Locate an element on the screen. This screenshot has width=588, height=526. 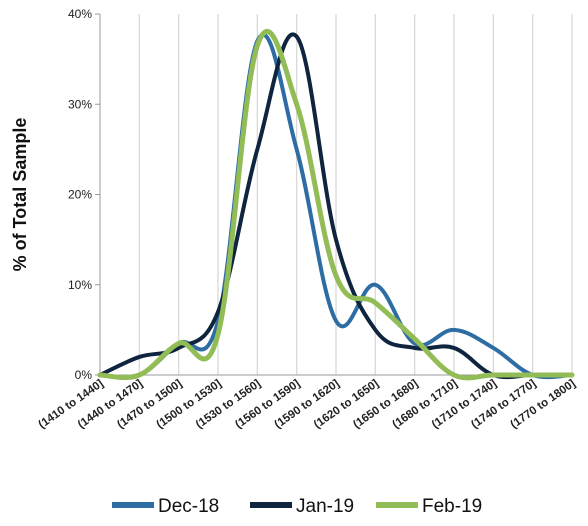
y-tick-label: 10% is located at coordinates (80, 285).